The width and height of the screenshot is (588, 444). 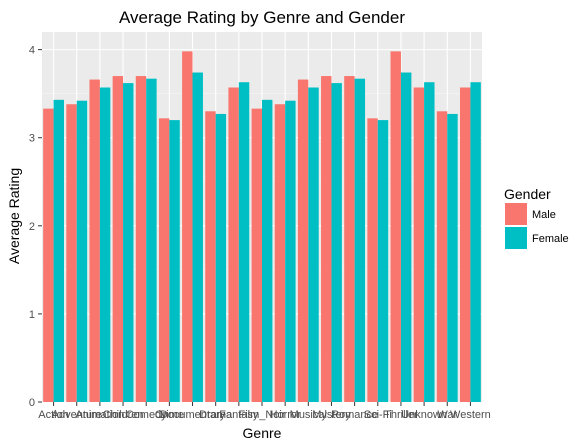 What do you see at coordinates (105, 244) in the screenshot?
I see `bar-female-animation` at bounding box center [105, 244].